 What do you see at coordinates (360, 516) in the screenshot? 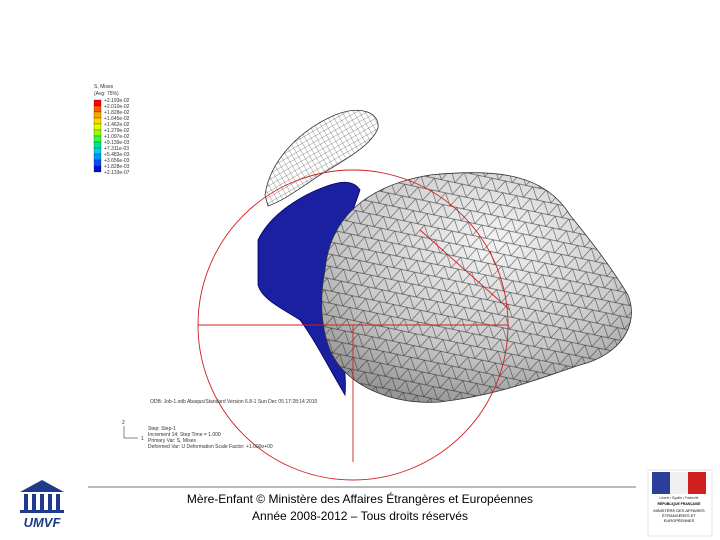
I see `footer-line: Année 2008-2012 – Tous droits réservés` at bounding box center [360, 516].